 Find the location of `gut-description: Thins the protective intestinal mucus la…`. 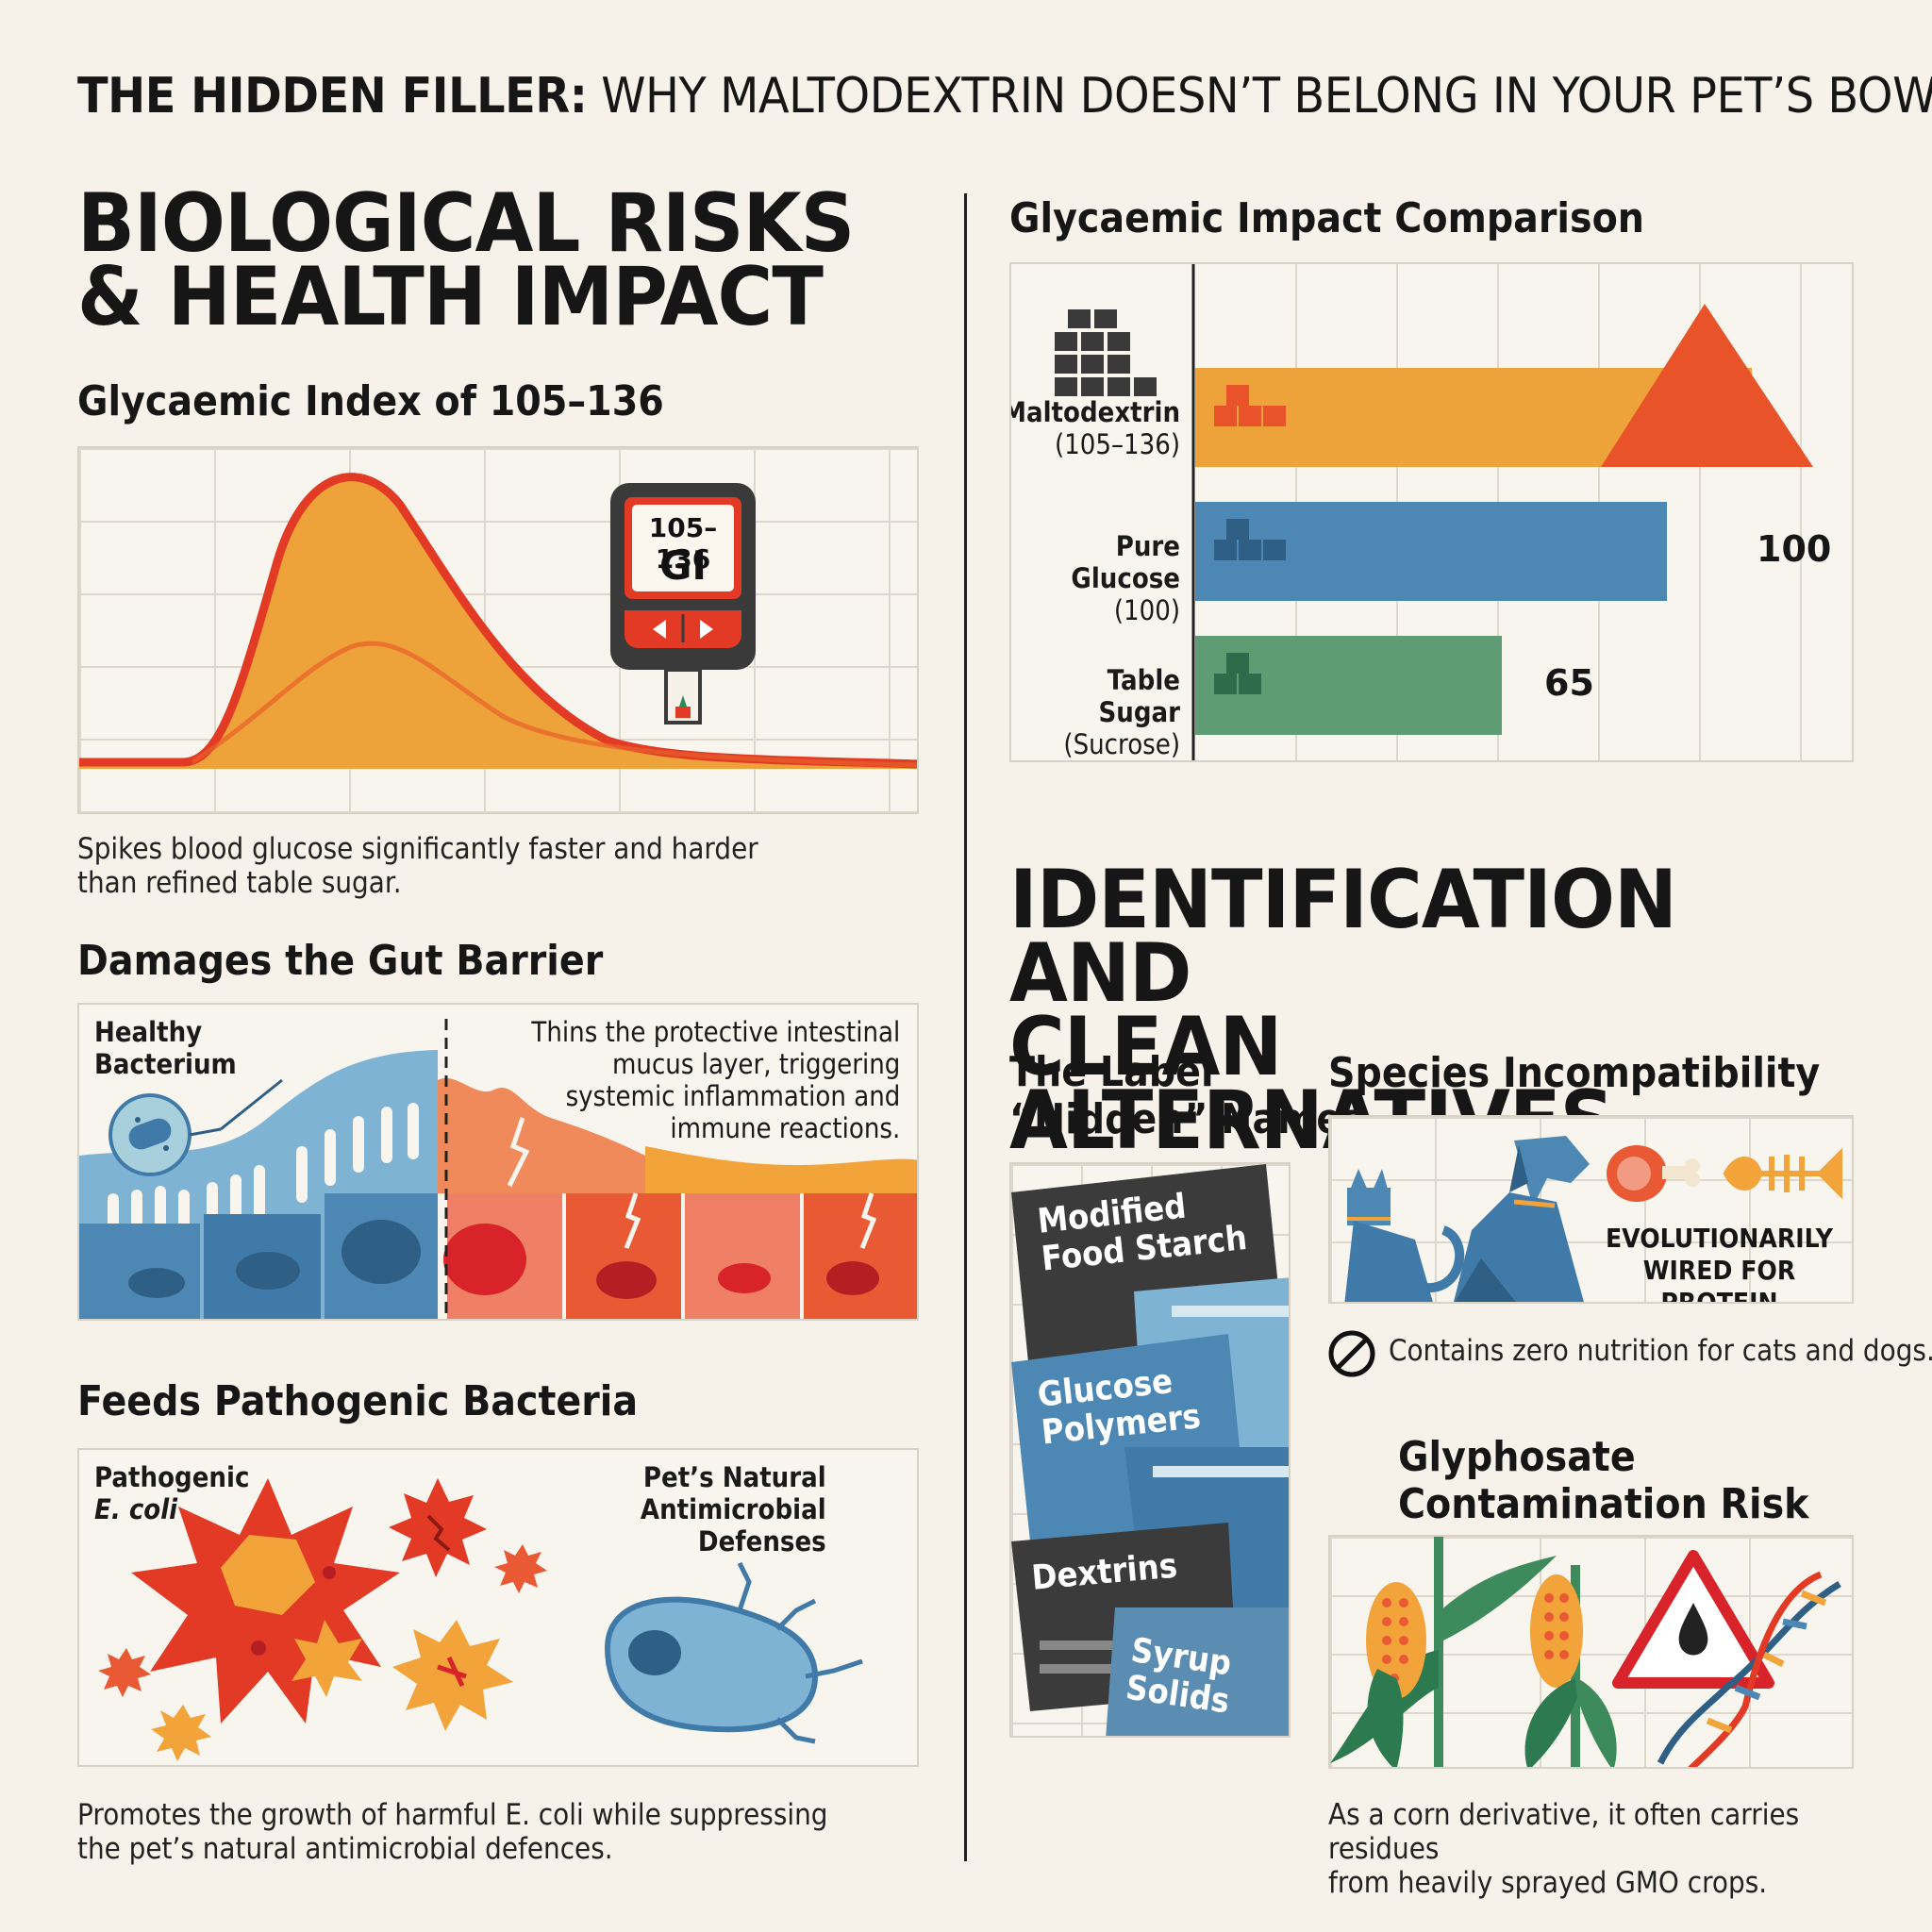

gut-description: Thins the protective intestinal mucus la… is located at coordinates (715, 1080).